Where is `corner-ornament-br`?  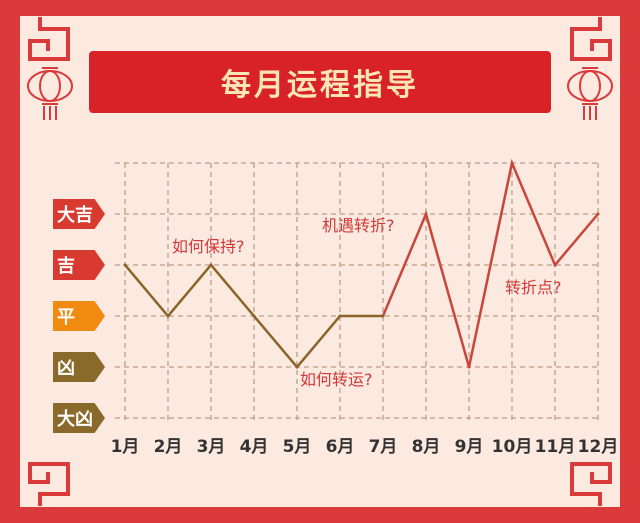 corner-ornament-br is located at coordinates (591, 484).